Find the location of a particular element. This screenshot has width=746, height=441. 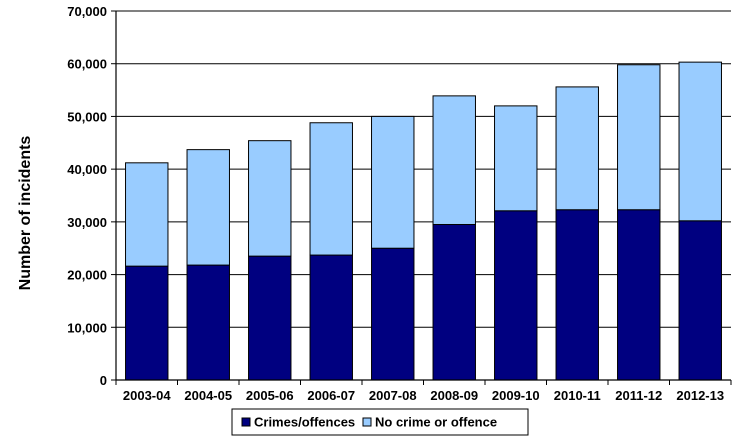

x-tick-label: 2005-06 is located at coordinates (270, 395).